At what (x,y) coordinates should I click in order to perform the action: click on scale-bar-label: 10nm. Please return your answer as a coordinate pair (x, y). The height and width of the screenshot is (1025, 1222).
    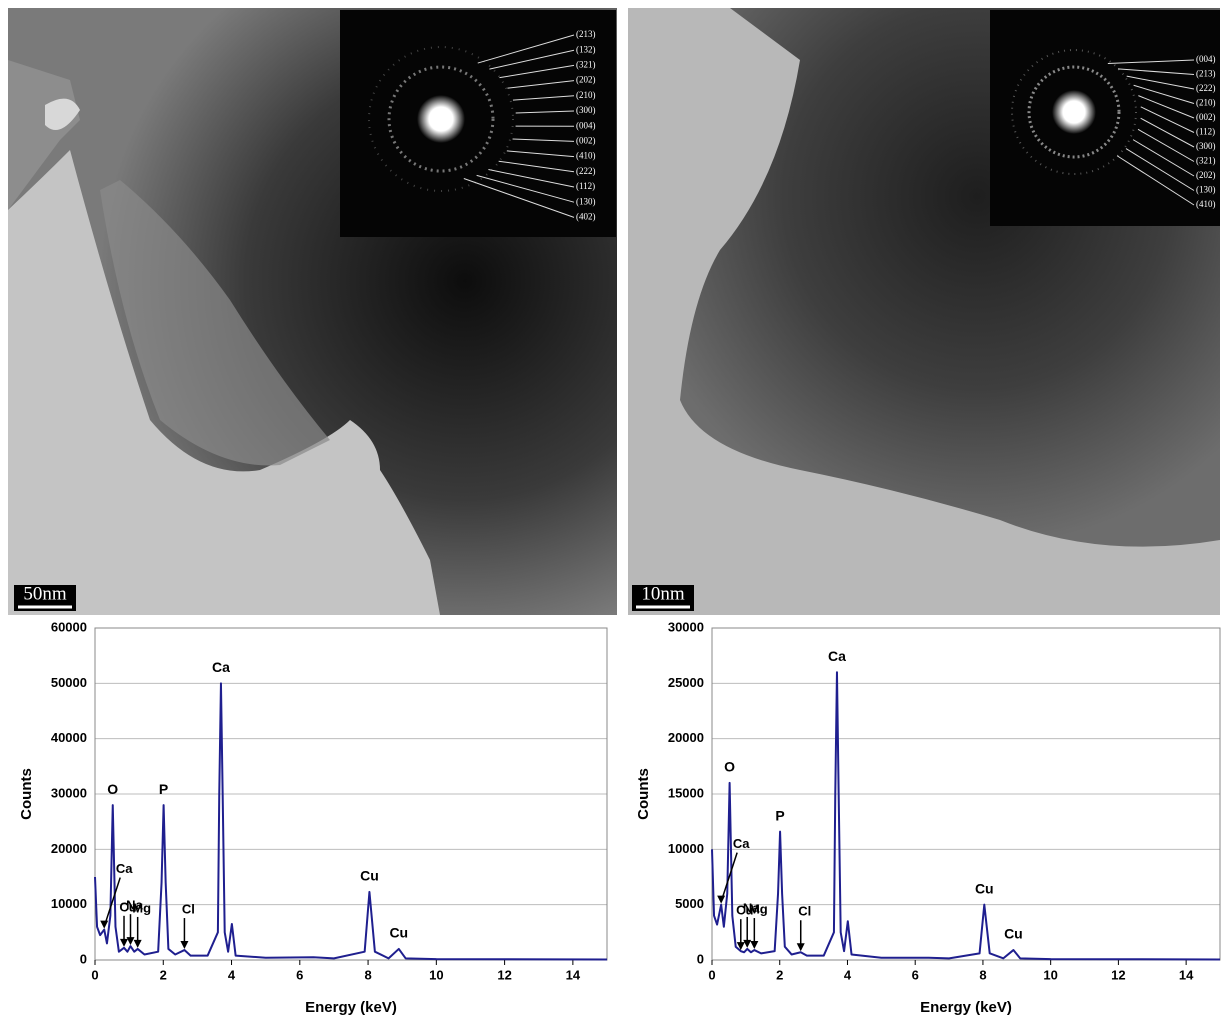
    Looking at the image, I should click on (663, 593).